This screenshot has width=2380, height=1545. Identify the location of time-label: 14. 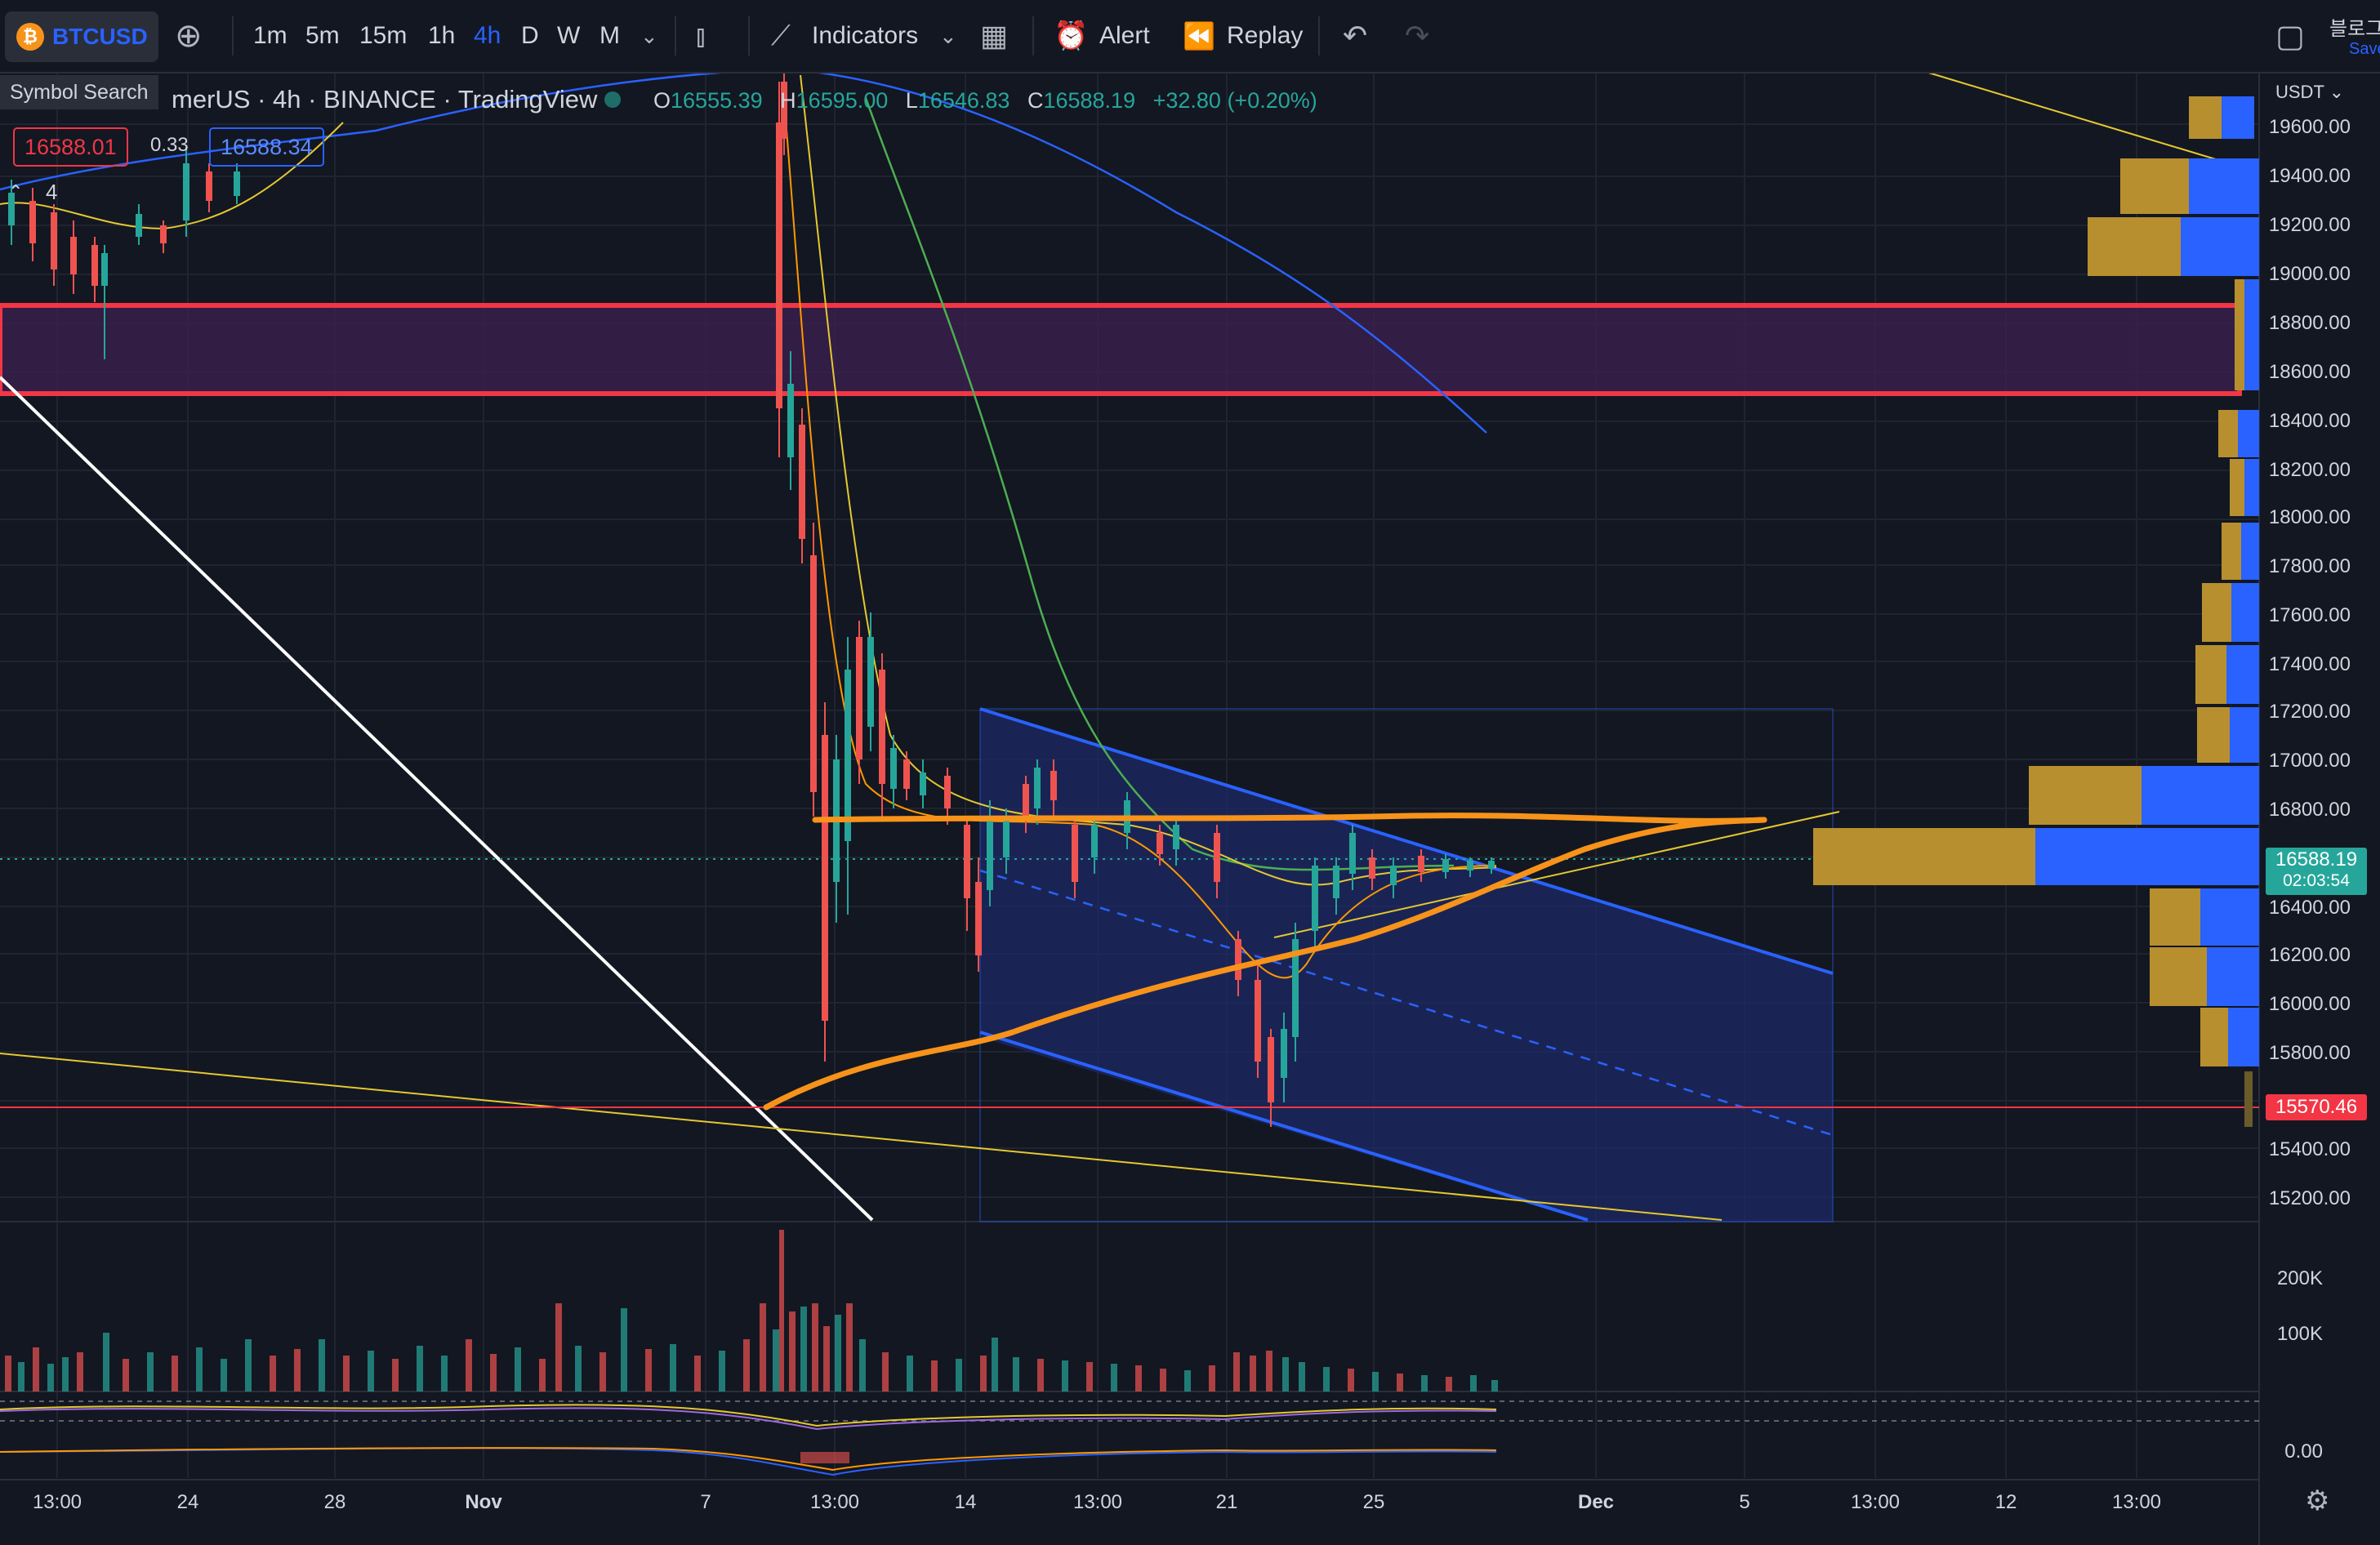
(966, 1502).